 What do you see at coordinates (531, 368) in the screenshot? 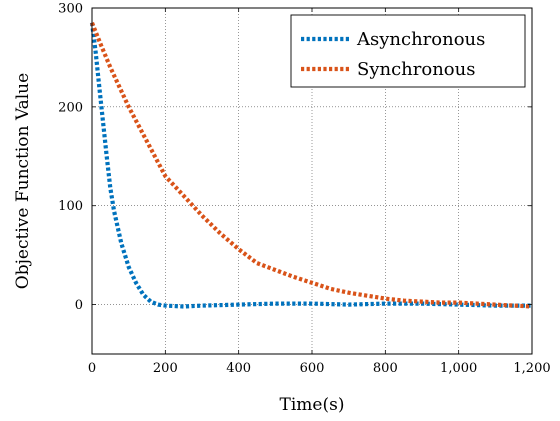
I see `x-tick-label: 1,200` at bounding box center [531, 368].